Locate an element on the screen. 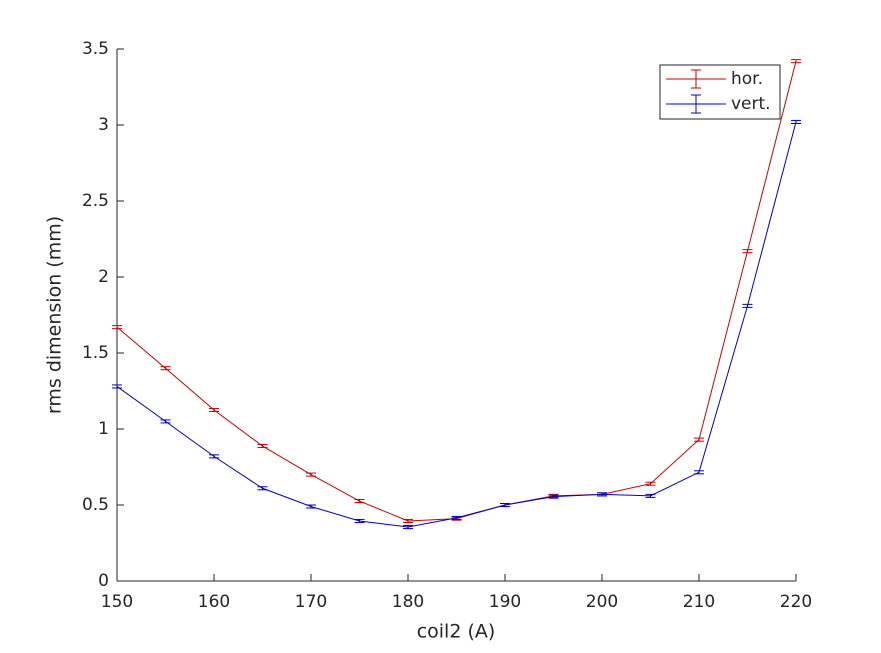 The width and height of the screenshot is (881, 653). x-tick-label: 200 is located at coordinates (602, 602).